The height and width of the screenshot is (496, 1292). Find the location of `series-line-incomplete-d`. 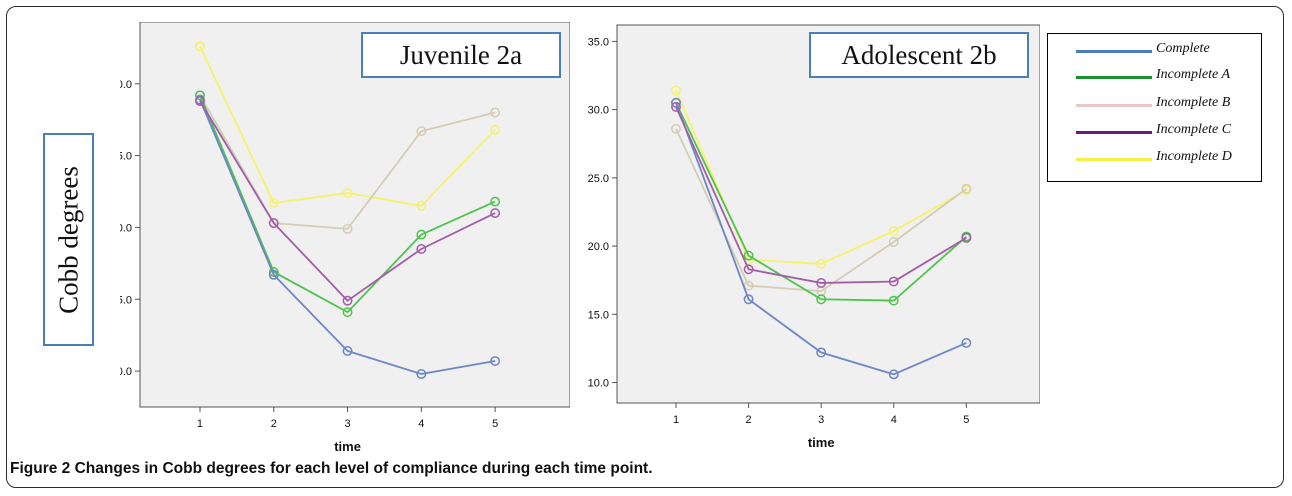

series-line-incomplete-d is located at coordinates (347, 126).